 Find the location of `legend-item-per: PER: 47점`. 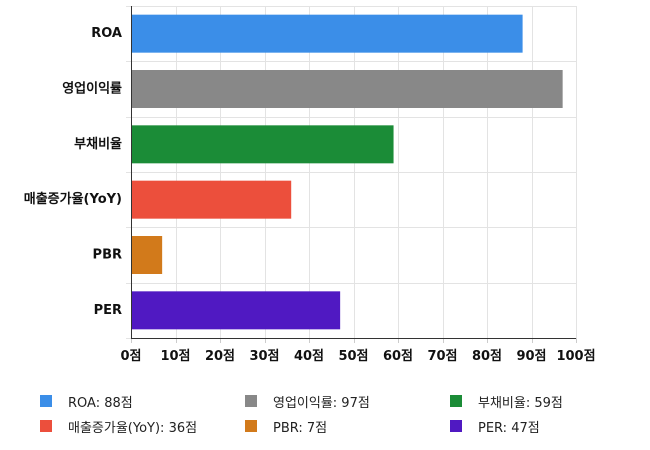

legend-item-per: PER: 47점 is located at coordinates (495, 426).